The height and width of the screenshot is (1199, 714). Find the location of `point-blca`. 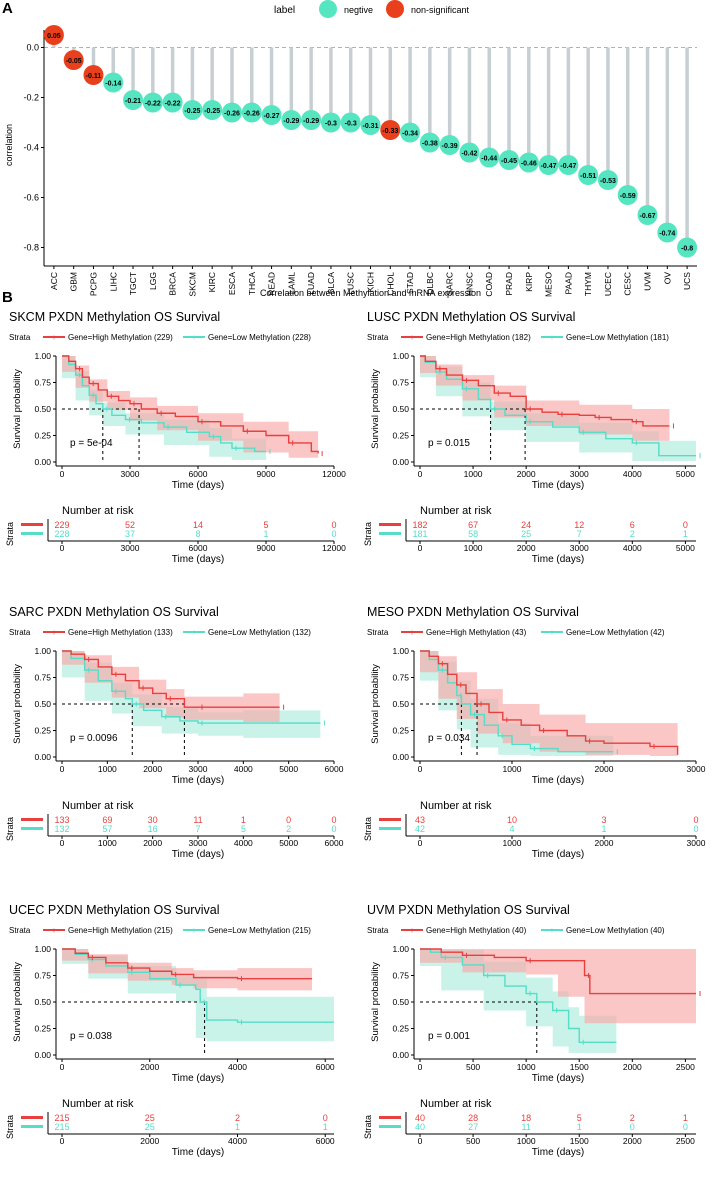

point-blca is located at coordinates (330, 122).